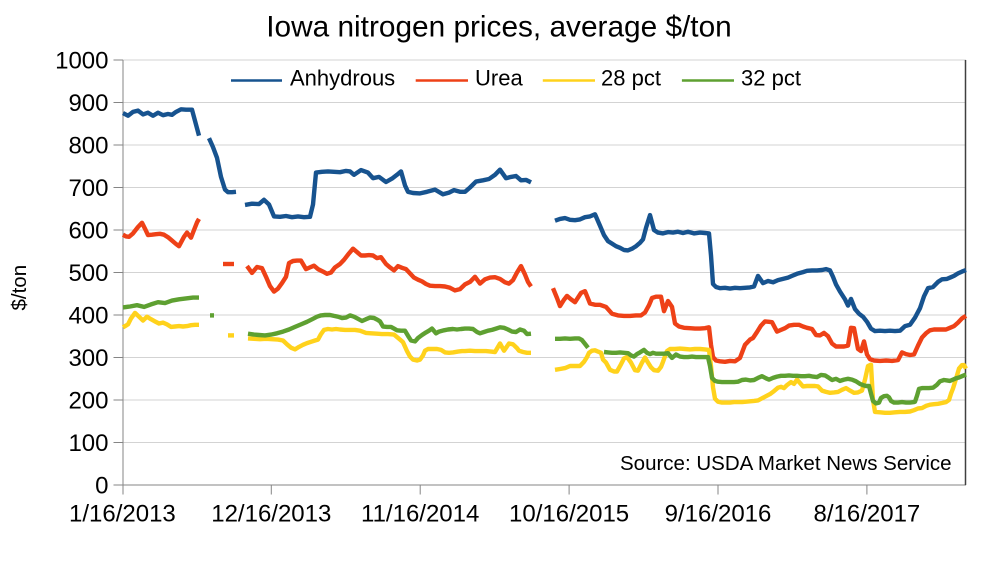  Describe the element at coordinates (19, 288) in the screenshot. I see `svg-text: $/ton` at that location.